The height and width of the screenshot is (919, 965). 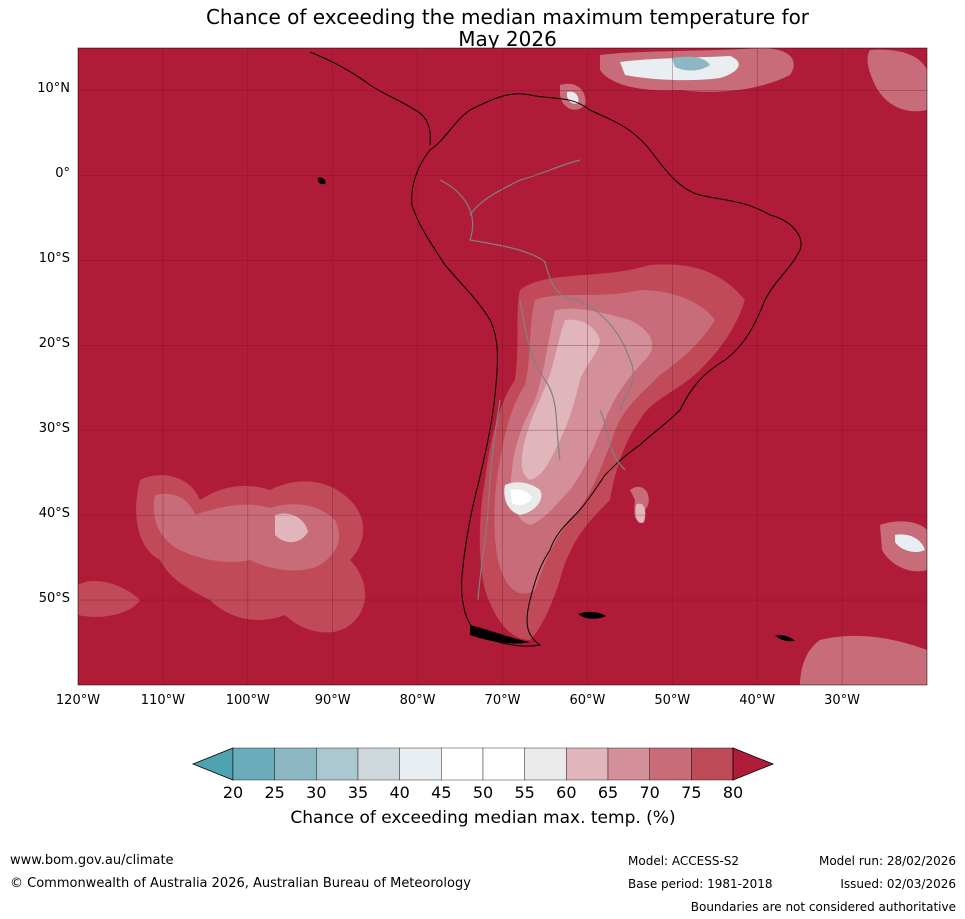 What do you see at coordinates (785, 638) in the screenshot?
I see `south-georgia` at bounding box center [785, 638].